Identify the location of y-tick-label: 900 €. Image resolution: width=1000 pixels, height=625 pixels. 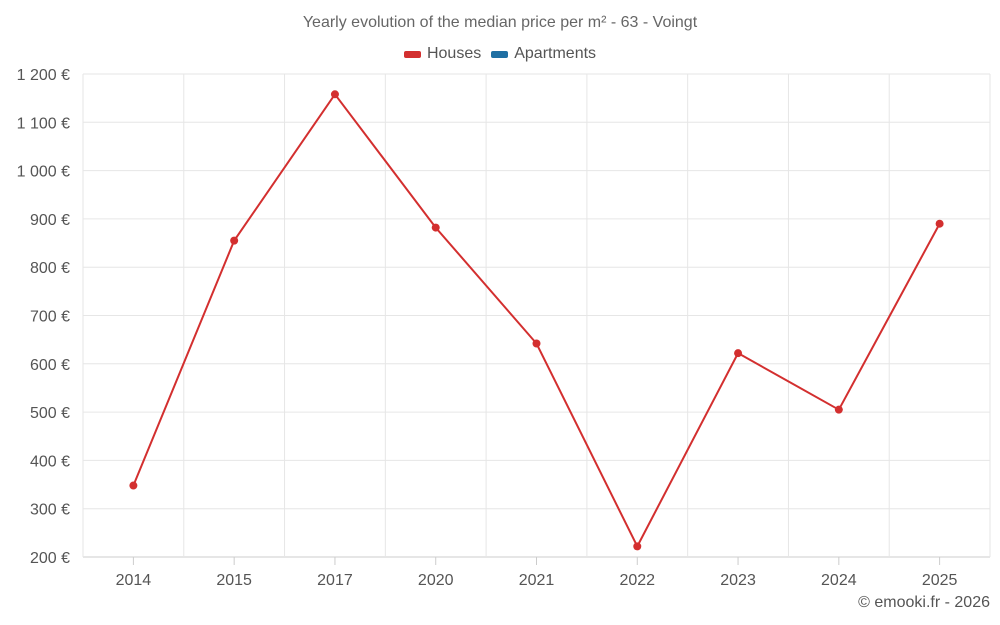
(50, 220).